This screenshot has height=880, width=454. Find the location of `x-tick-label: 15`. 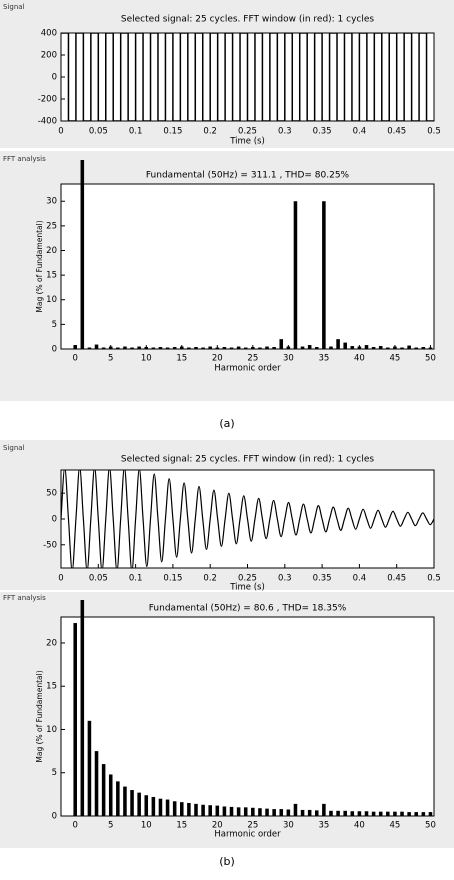

x-tick-label: 15 is located at coordinates (181, 826).